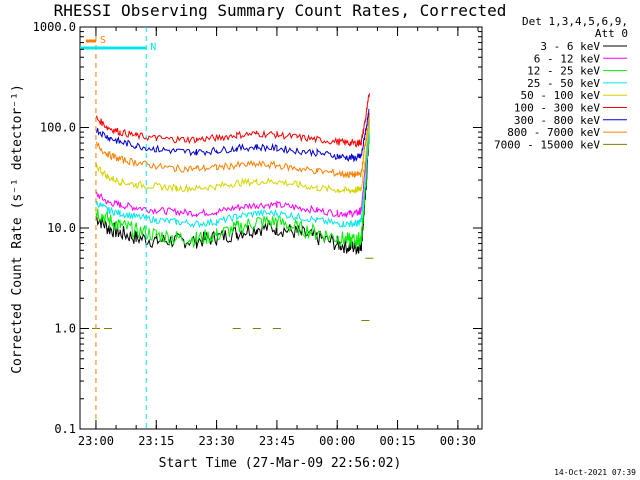 This screenshot has height=480, width=640. I want to click on y-tick-label: 10.0, so click(61, 228).